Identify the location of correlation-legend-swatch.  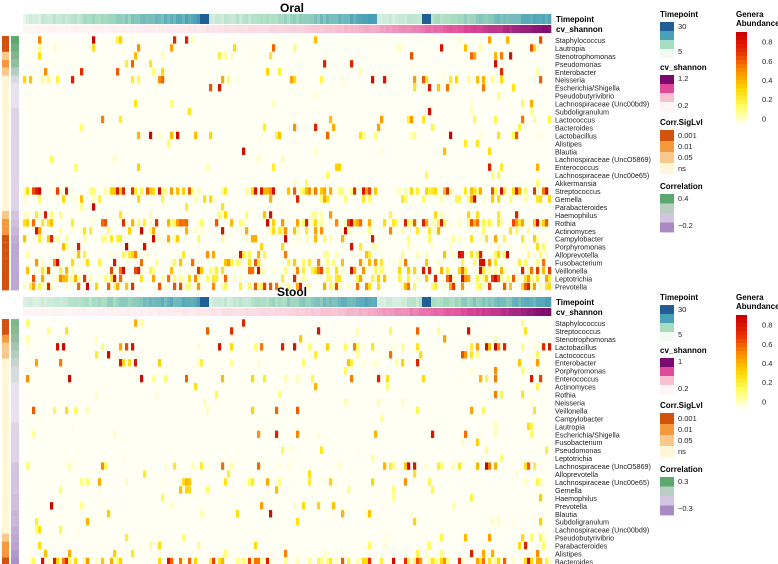
(667, 491).